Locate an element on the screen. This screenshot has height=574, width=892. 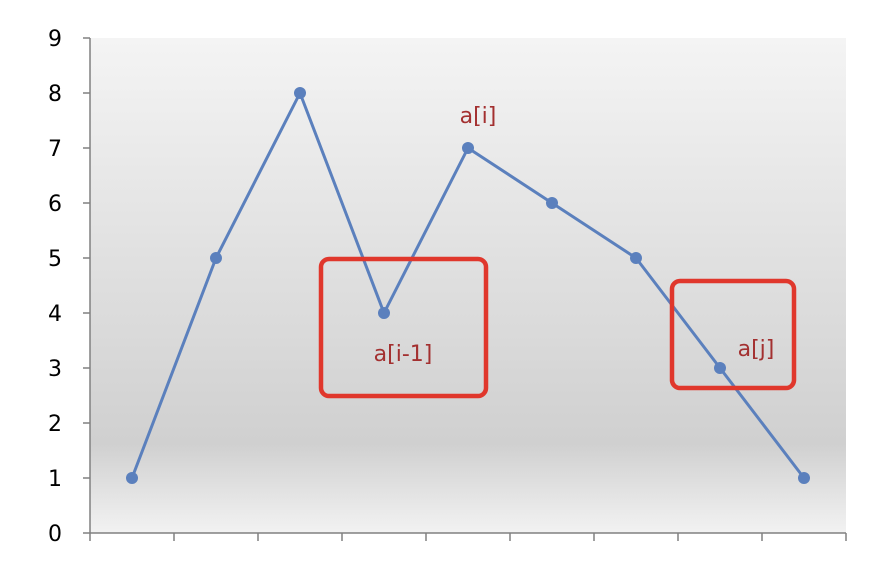
y-tick-label: 6 is located at coordinates (55, 204).